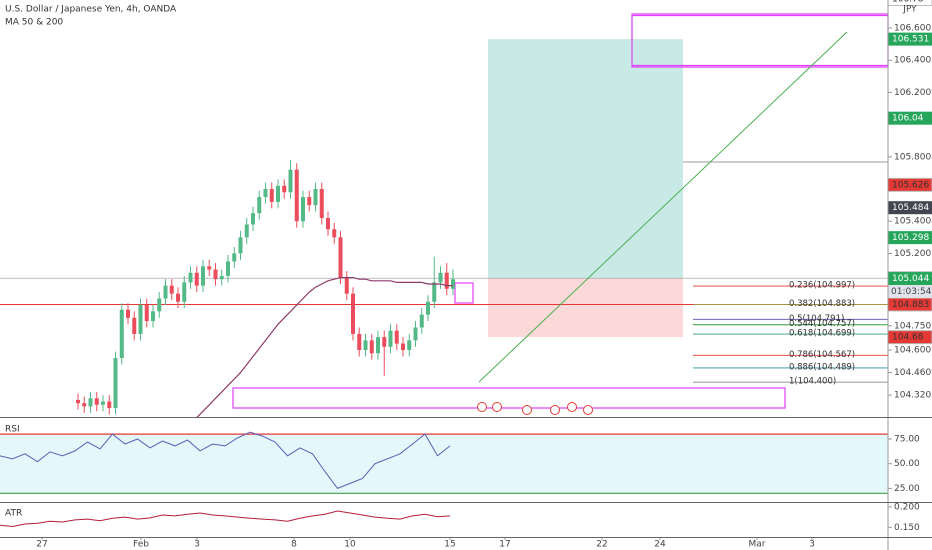  I want to click on price-label: 105.298, so click(910, 238).